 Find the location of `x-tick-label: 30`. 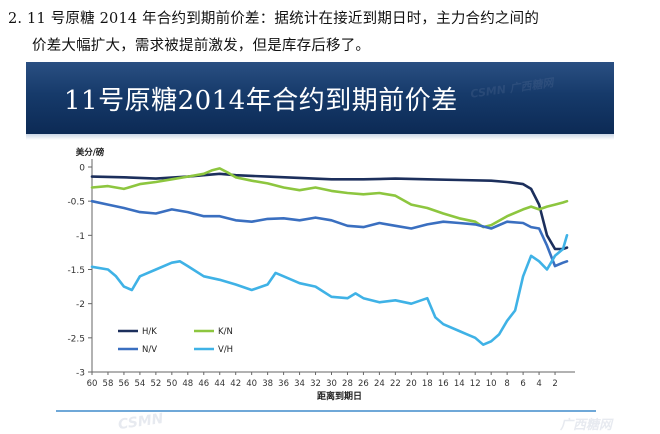

x-tick-label: 30 is located at coordinates (331, 384).